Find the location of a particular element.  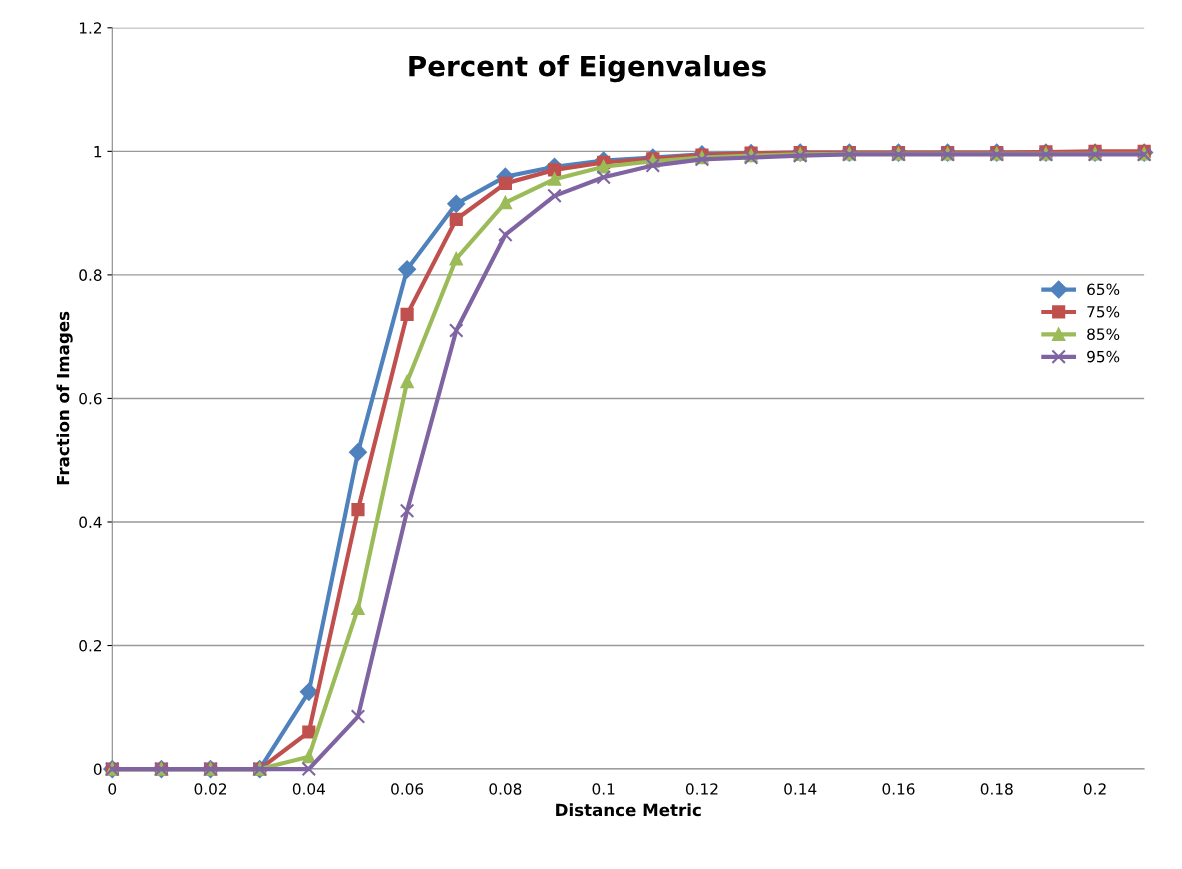

x-tick-label: 0.08 is located at coordinates (505, 789).